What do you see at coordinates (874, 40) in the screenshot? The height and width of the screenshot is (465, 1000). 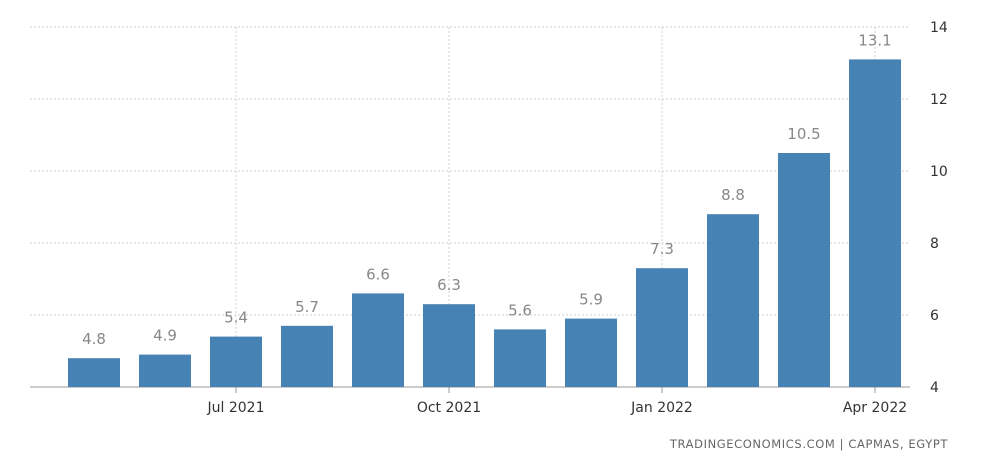 I see `value-label-11: 13.1` at bounding box center [874, 40].